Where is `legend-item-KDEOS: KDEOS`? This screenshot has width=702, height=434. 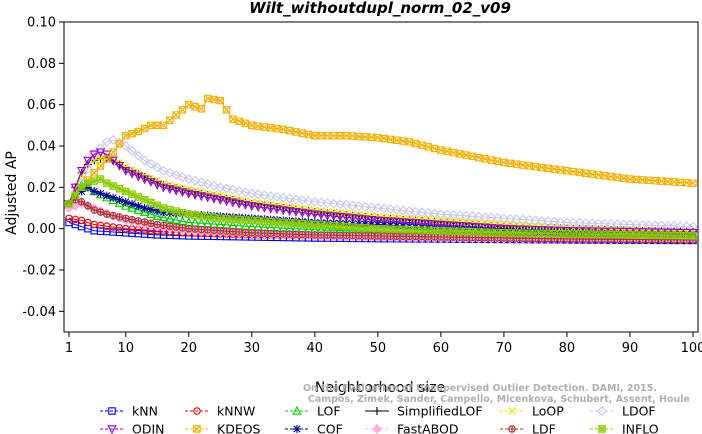 legend-item-KDEOS: KDEOS is located at coordinates (223, 428).